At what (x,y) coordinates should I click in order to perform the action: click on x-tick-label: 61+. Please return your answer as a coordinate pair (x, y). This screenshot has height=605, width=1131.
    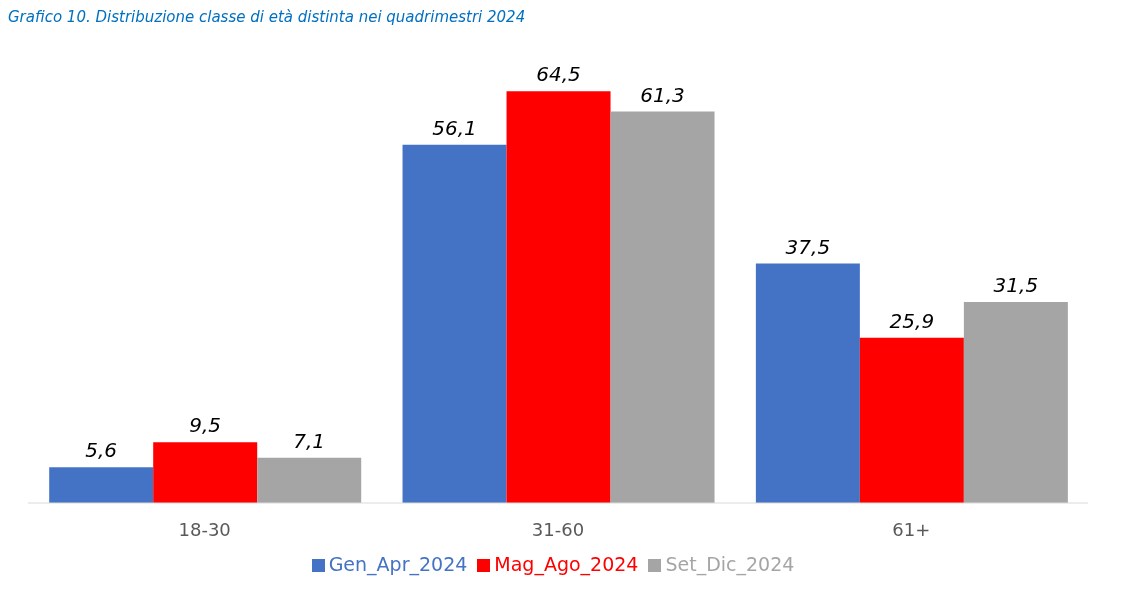
    Looking at the image, I should click on (911, 529).